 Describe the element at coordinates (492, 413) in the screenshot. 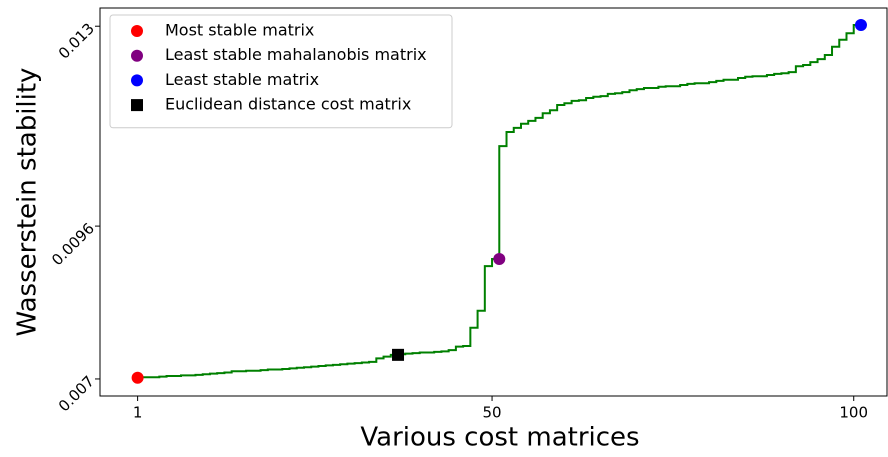

I see `x-tick-label: 50` at that location.